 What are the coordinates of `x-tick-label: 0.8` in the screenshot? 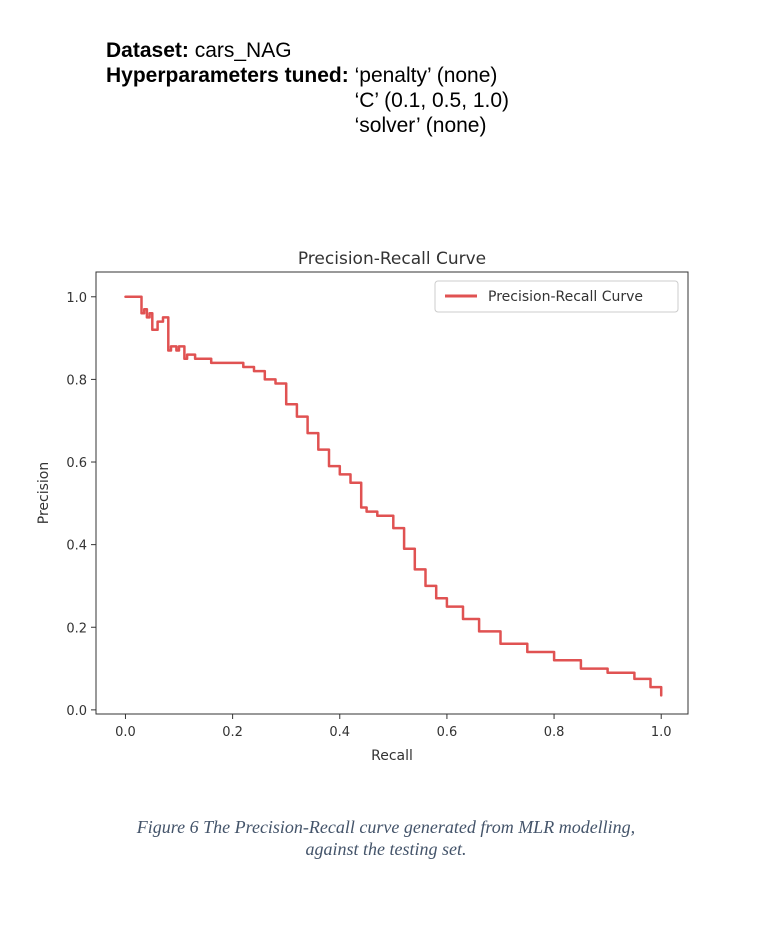 It's located at (554, 732).